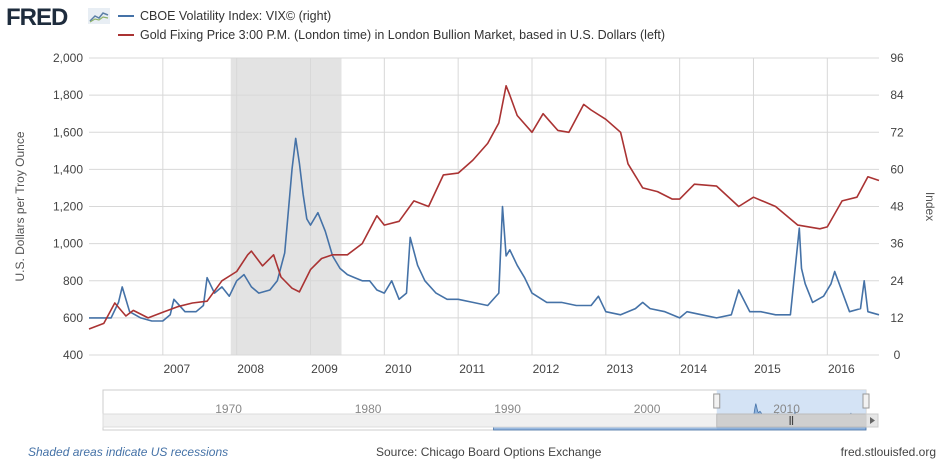 This screenshot has width=946, height=463. I want to click on y-tick-label-left: 1,800, so click(68, 95).